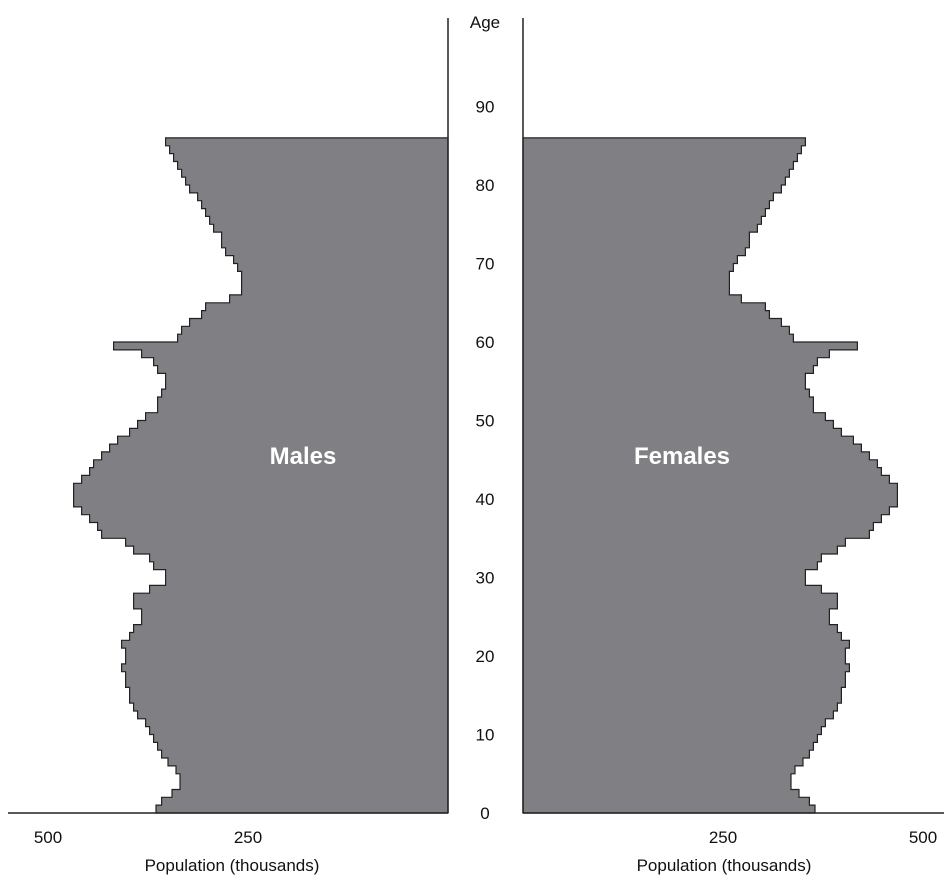  I want to click on females-x-axis-title: Population (thousands), so click(724, 865).